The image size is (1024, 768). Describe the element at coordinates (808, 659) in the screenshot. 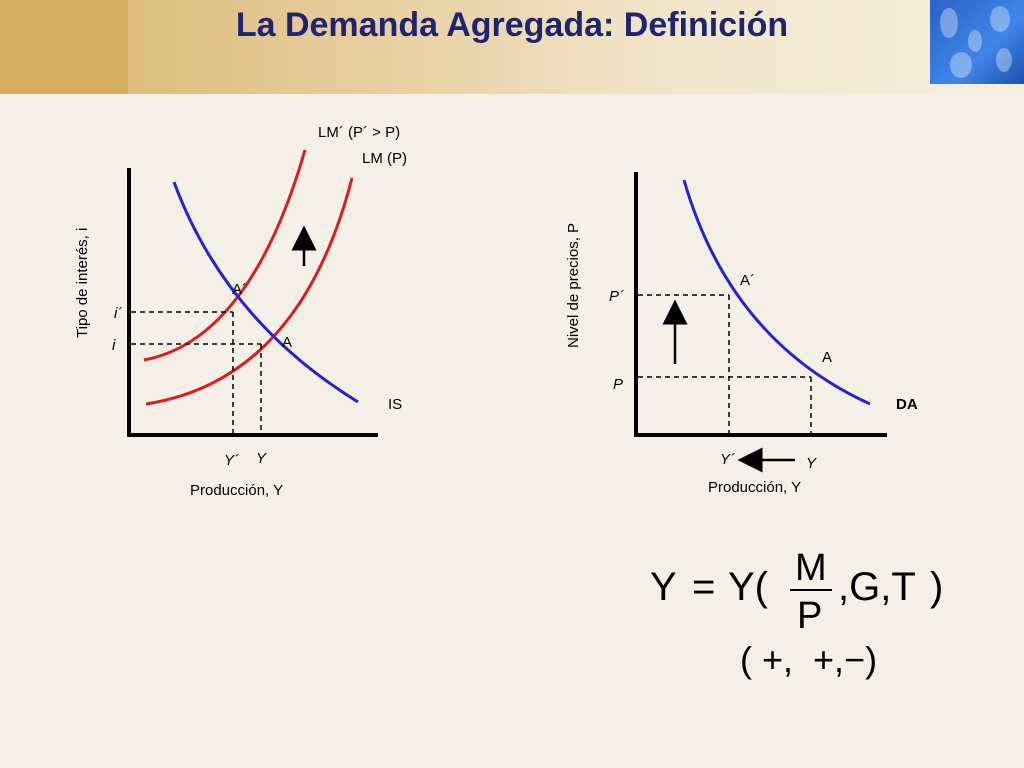

I see `eq-signs: ( +, +,−)` at that location.